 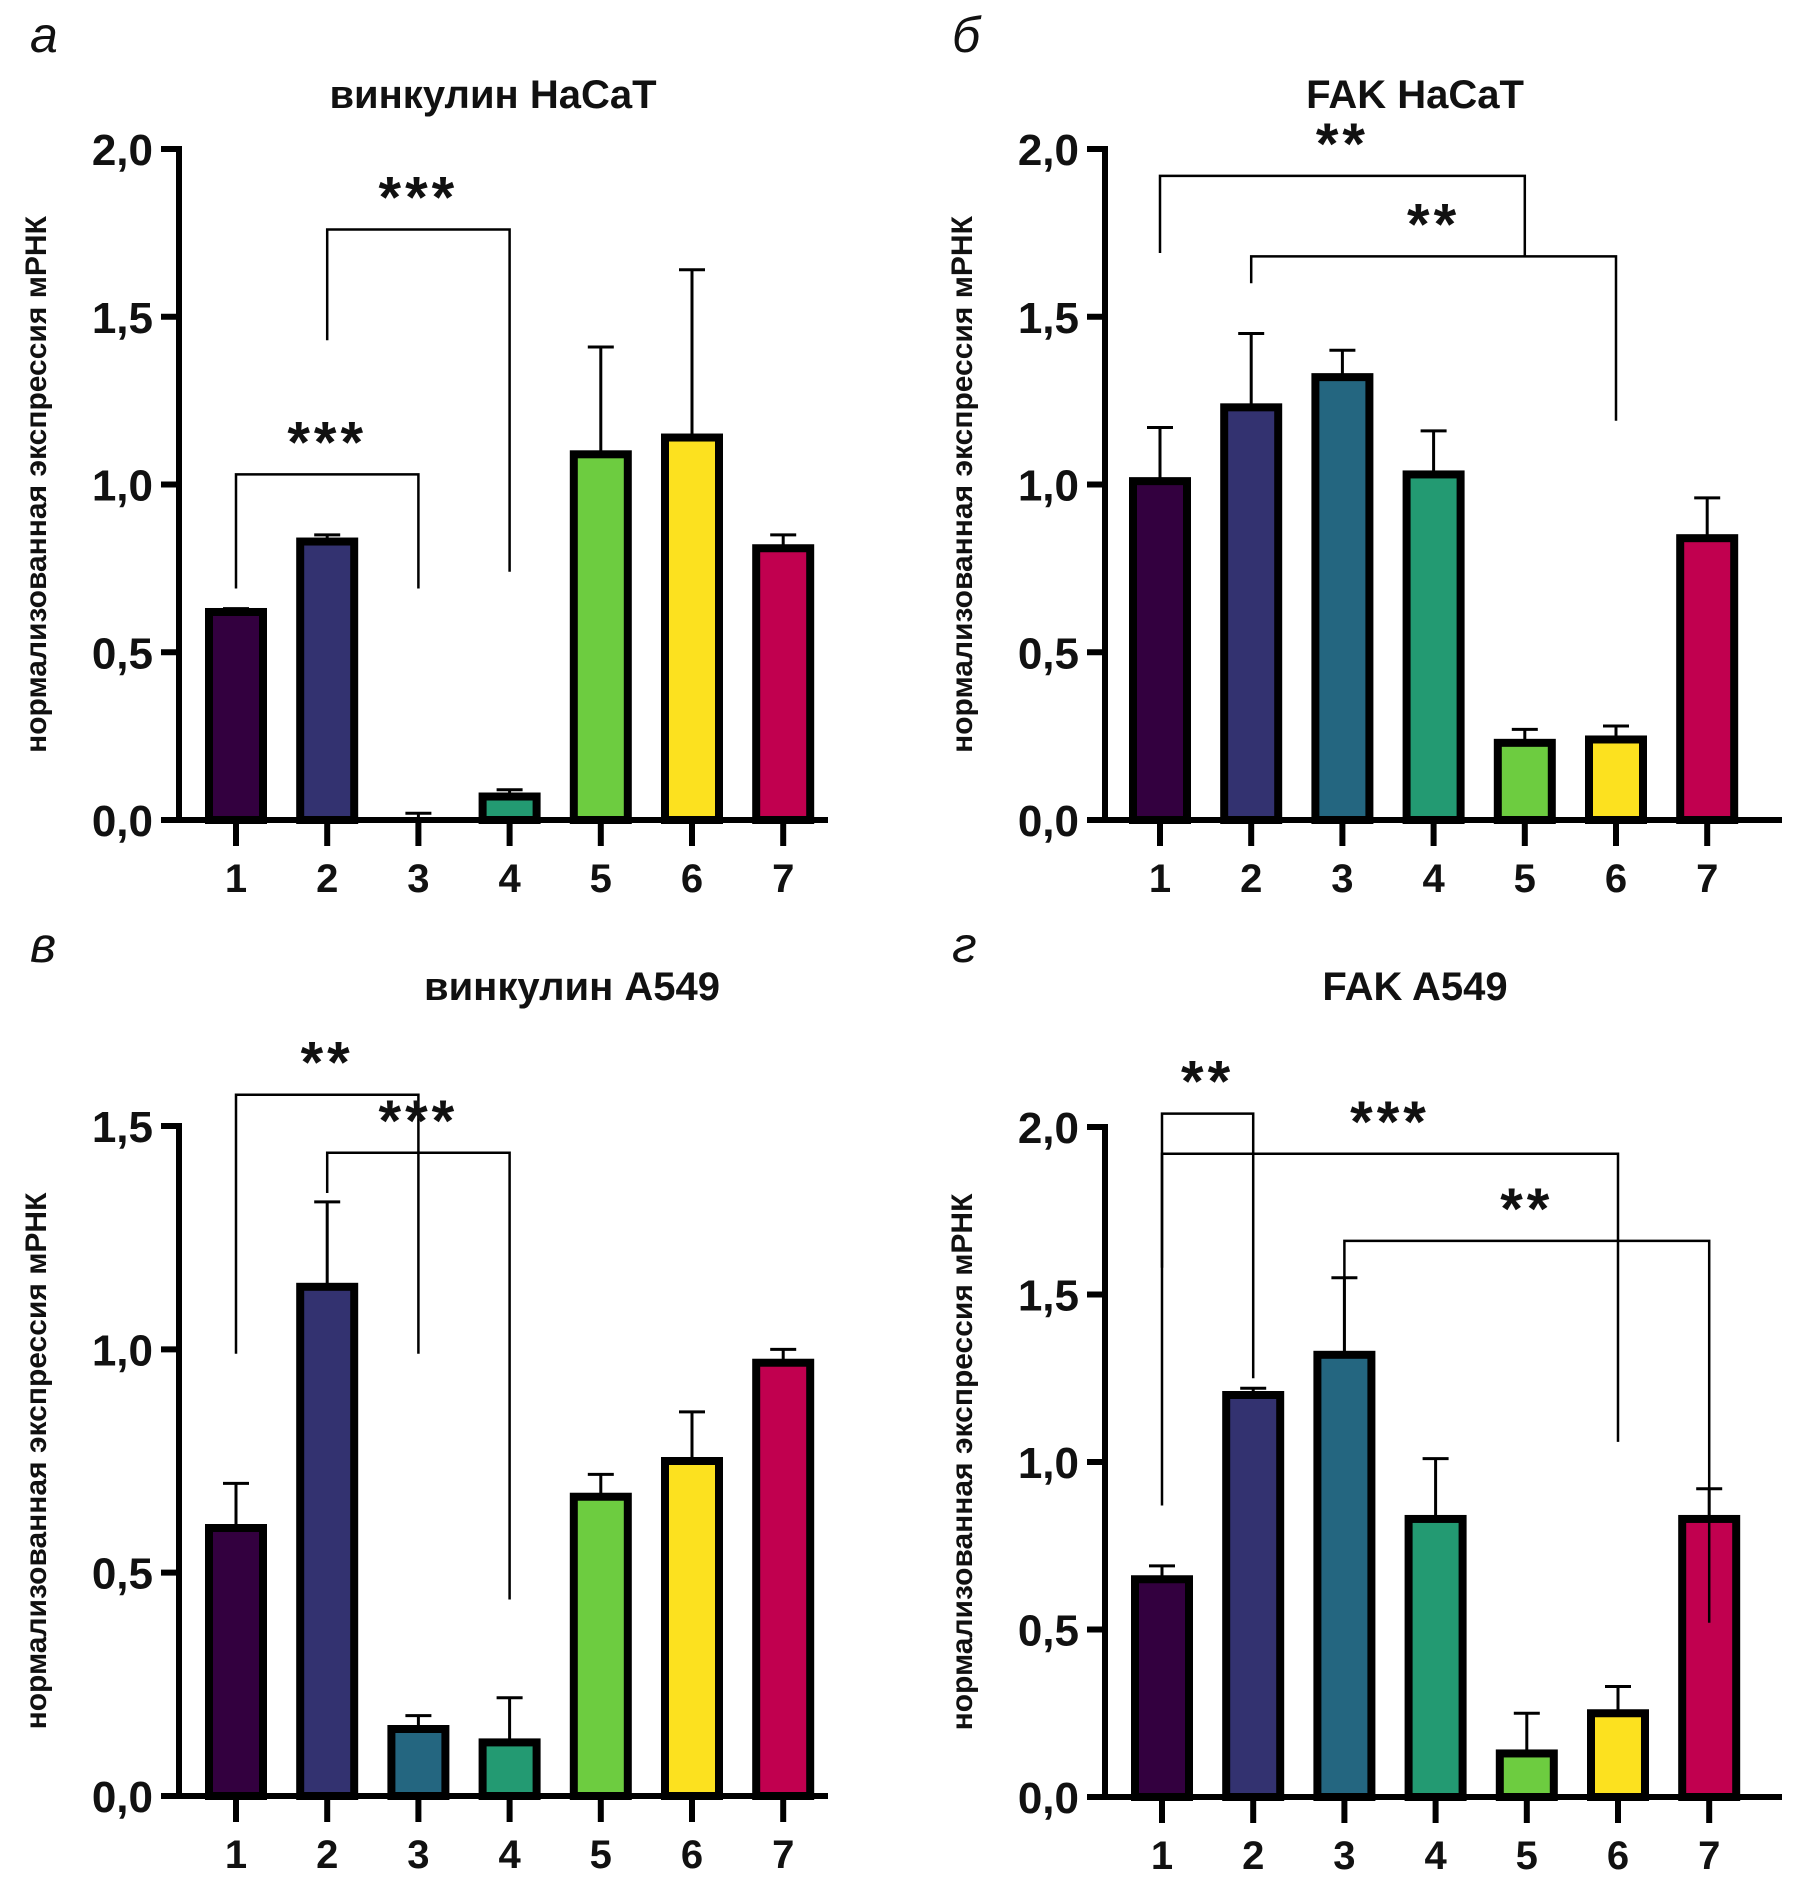 What do you see at coordinates (43, 945) in the screenshot?
I see `panel-label: в` at bounding box center [43, 945].